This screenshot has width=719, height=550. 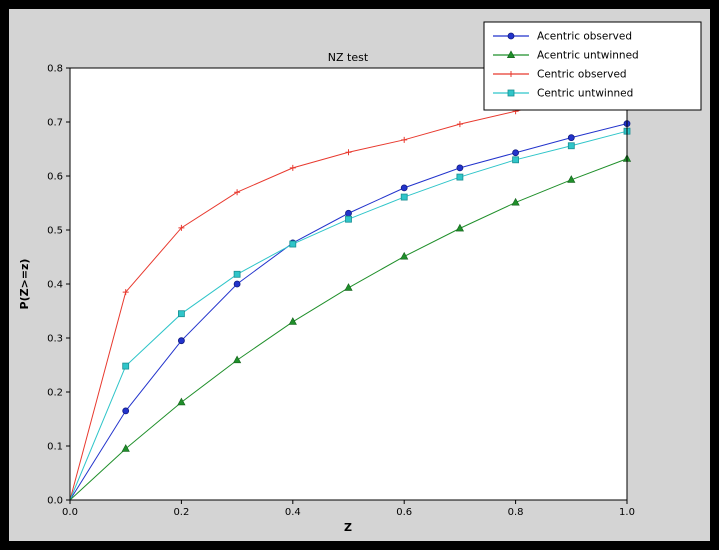 What do you see at coordinates (55, 231) in the screenshot?
I see `y-tick-label: 0.5` at bounding box center [55, 231].